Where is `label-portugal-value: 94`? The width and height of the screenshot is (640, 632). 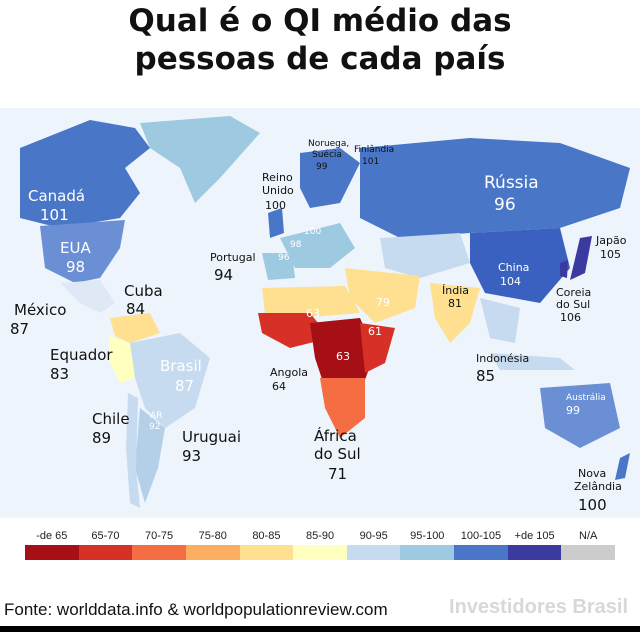 label-portugal-value: 94 is located at coordinates (224, 275).